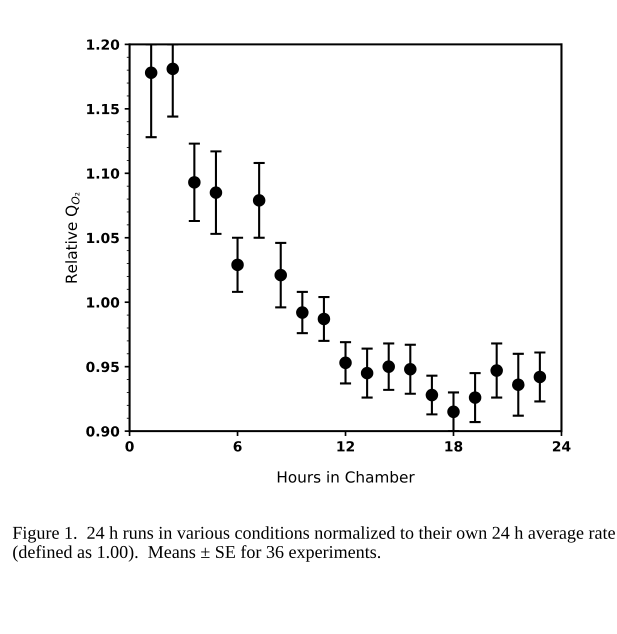  Describe the element at coordinates (103, 431) in the screenshot. I see `y-tick-label: 0.90` at that location.